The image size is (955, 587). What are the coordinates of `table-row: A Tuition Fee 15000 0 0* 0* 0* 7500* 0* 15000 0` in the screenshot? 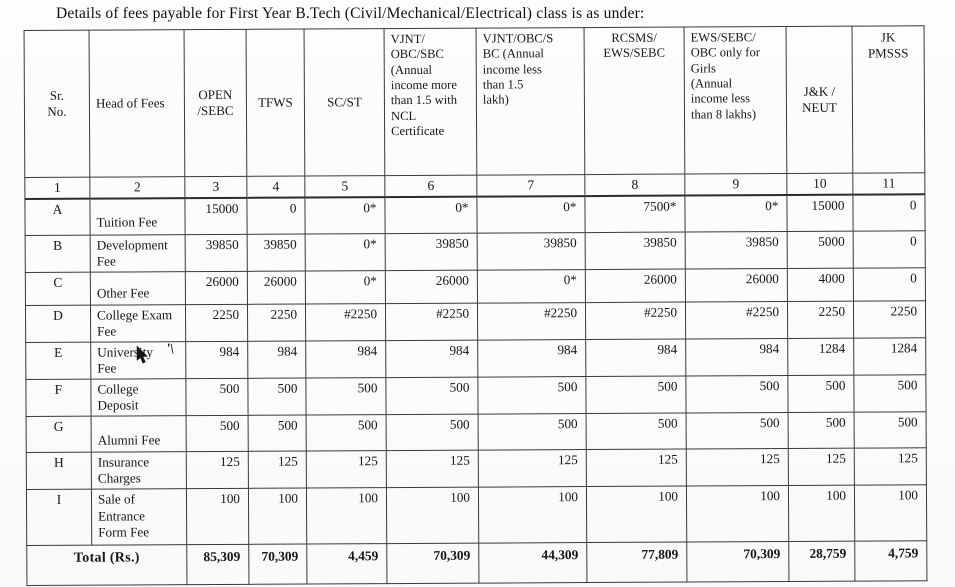 It's located at (475, 214).